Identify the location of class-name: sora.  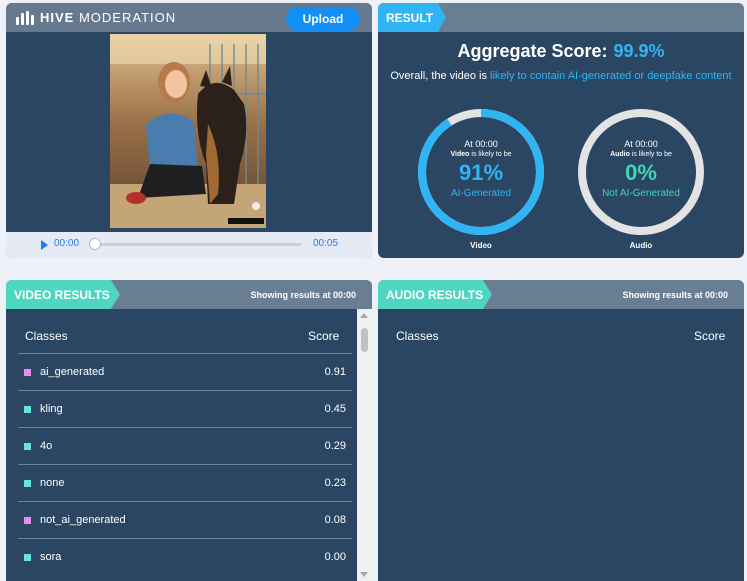
(51, 557).